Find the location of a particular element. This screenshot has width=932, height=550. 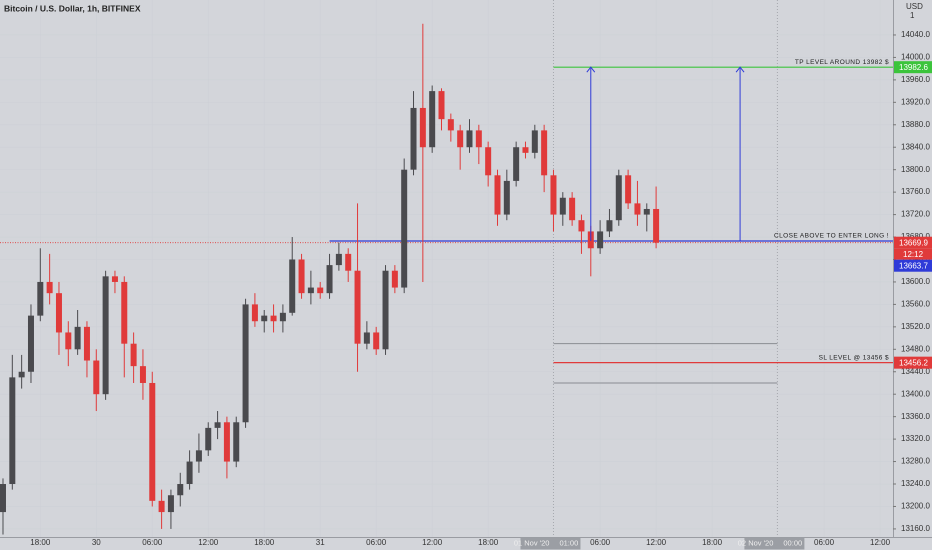

countdown-box is located at coordinates (913, 254).